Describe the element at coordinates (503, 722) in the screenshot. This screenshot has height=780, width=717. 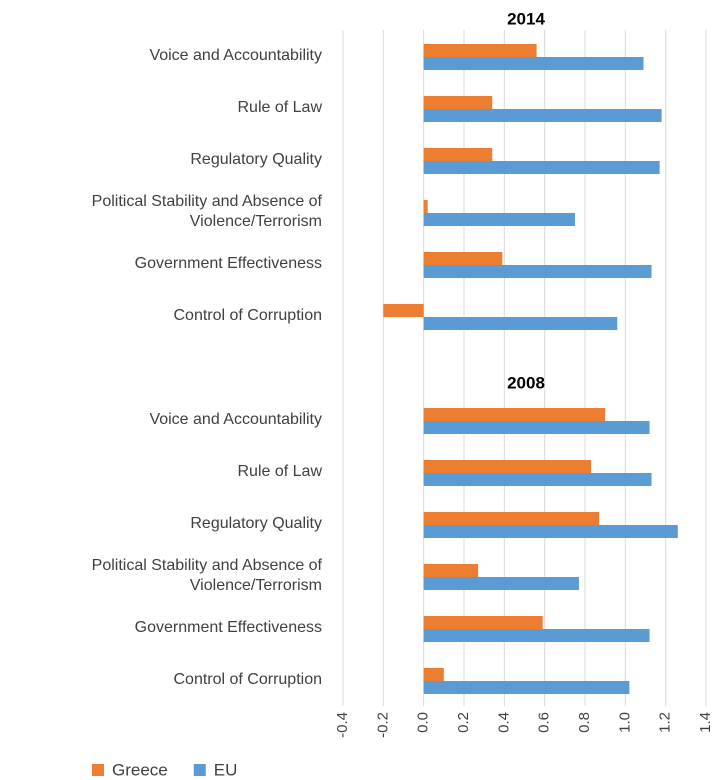
I see `x-tick-label: 0.4` at that location.